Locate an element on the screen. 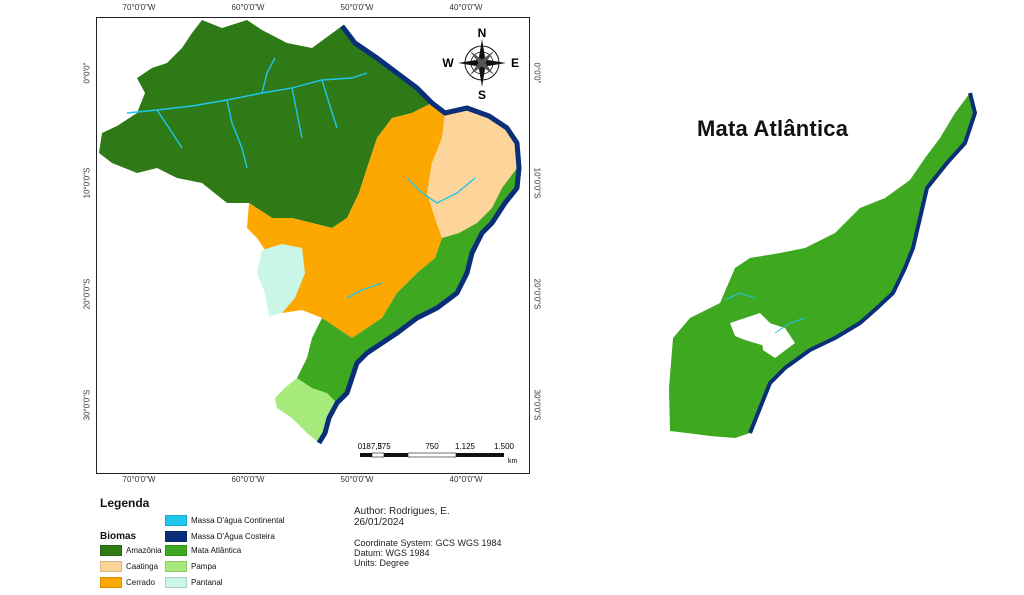  legend-label: Massa D'Água Costeira is located at coordinates (233, 536).